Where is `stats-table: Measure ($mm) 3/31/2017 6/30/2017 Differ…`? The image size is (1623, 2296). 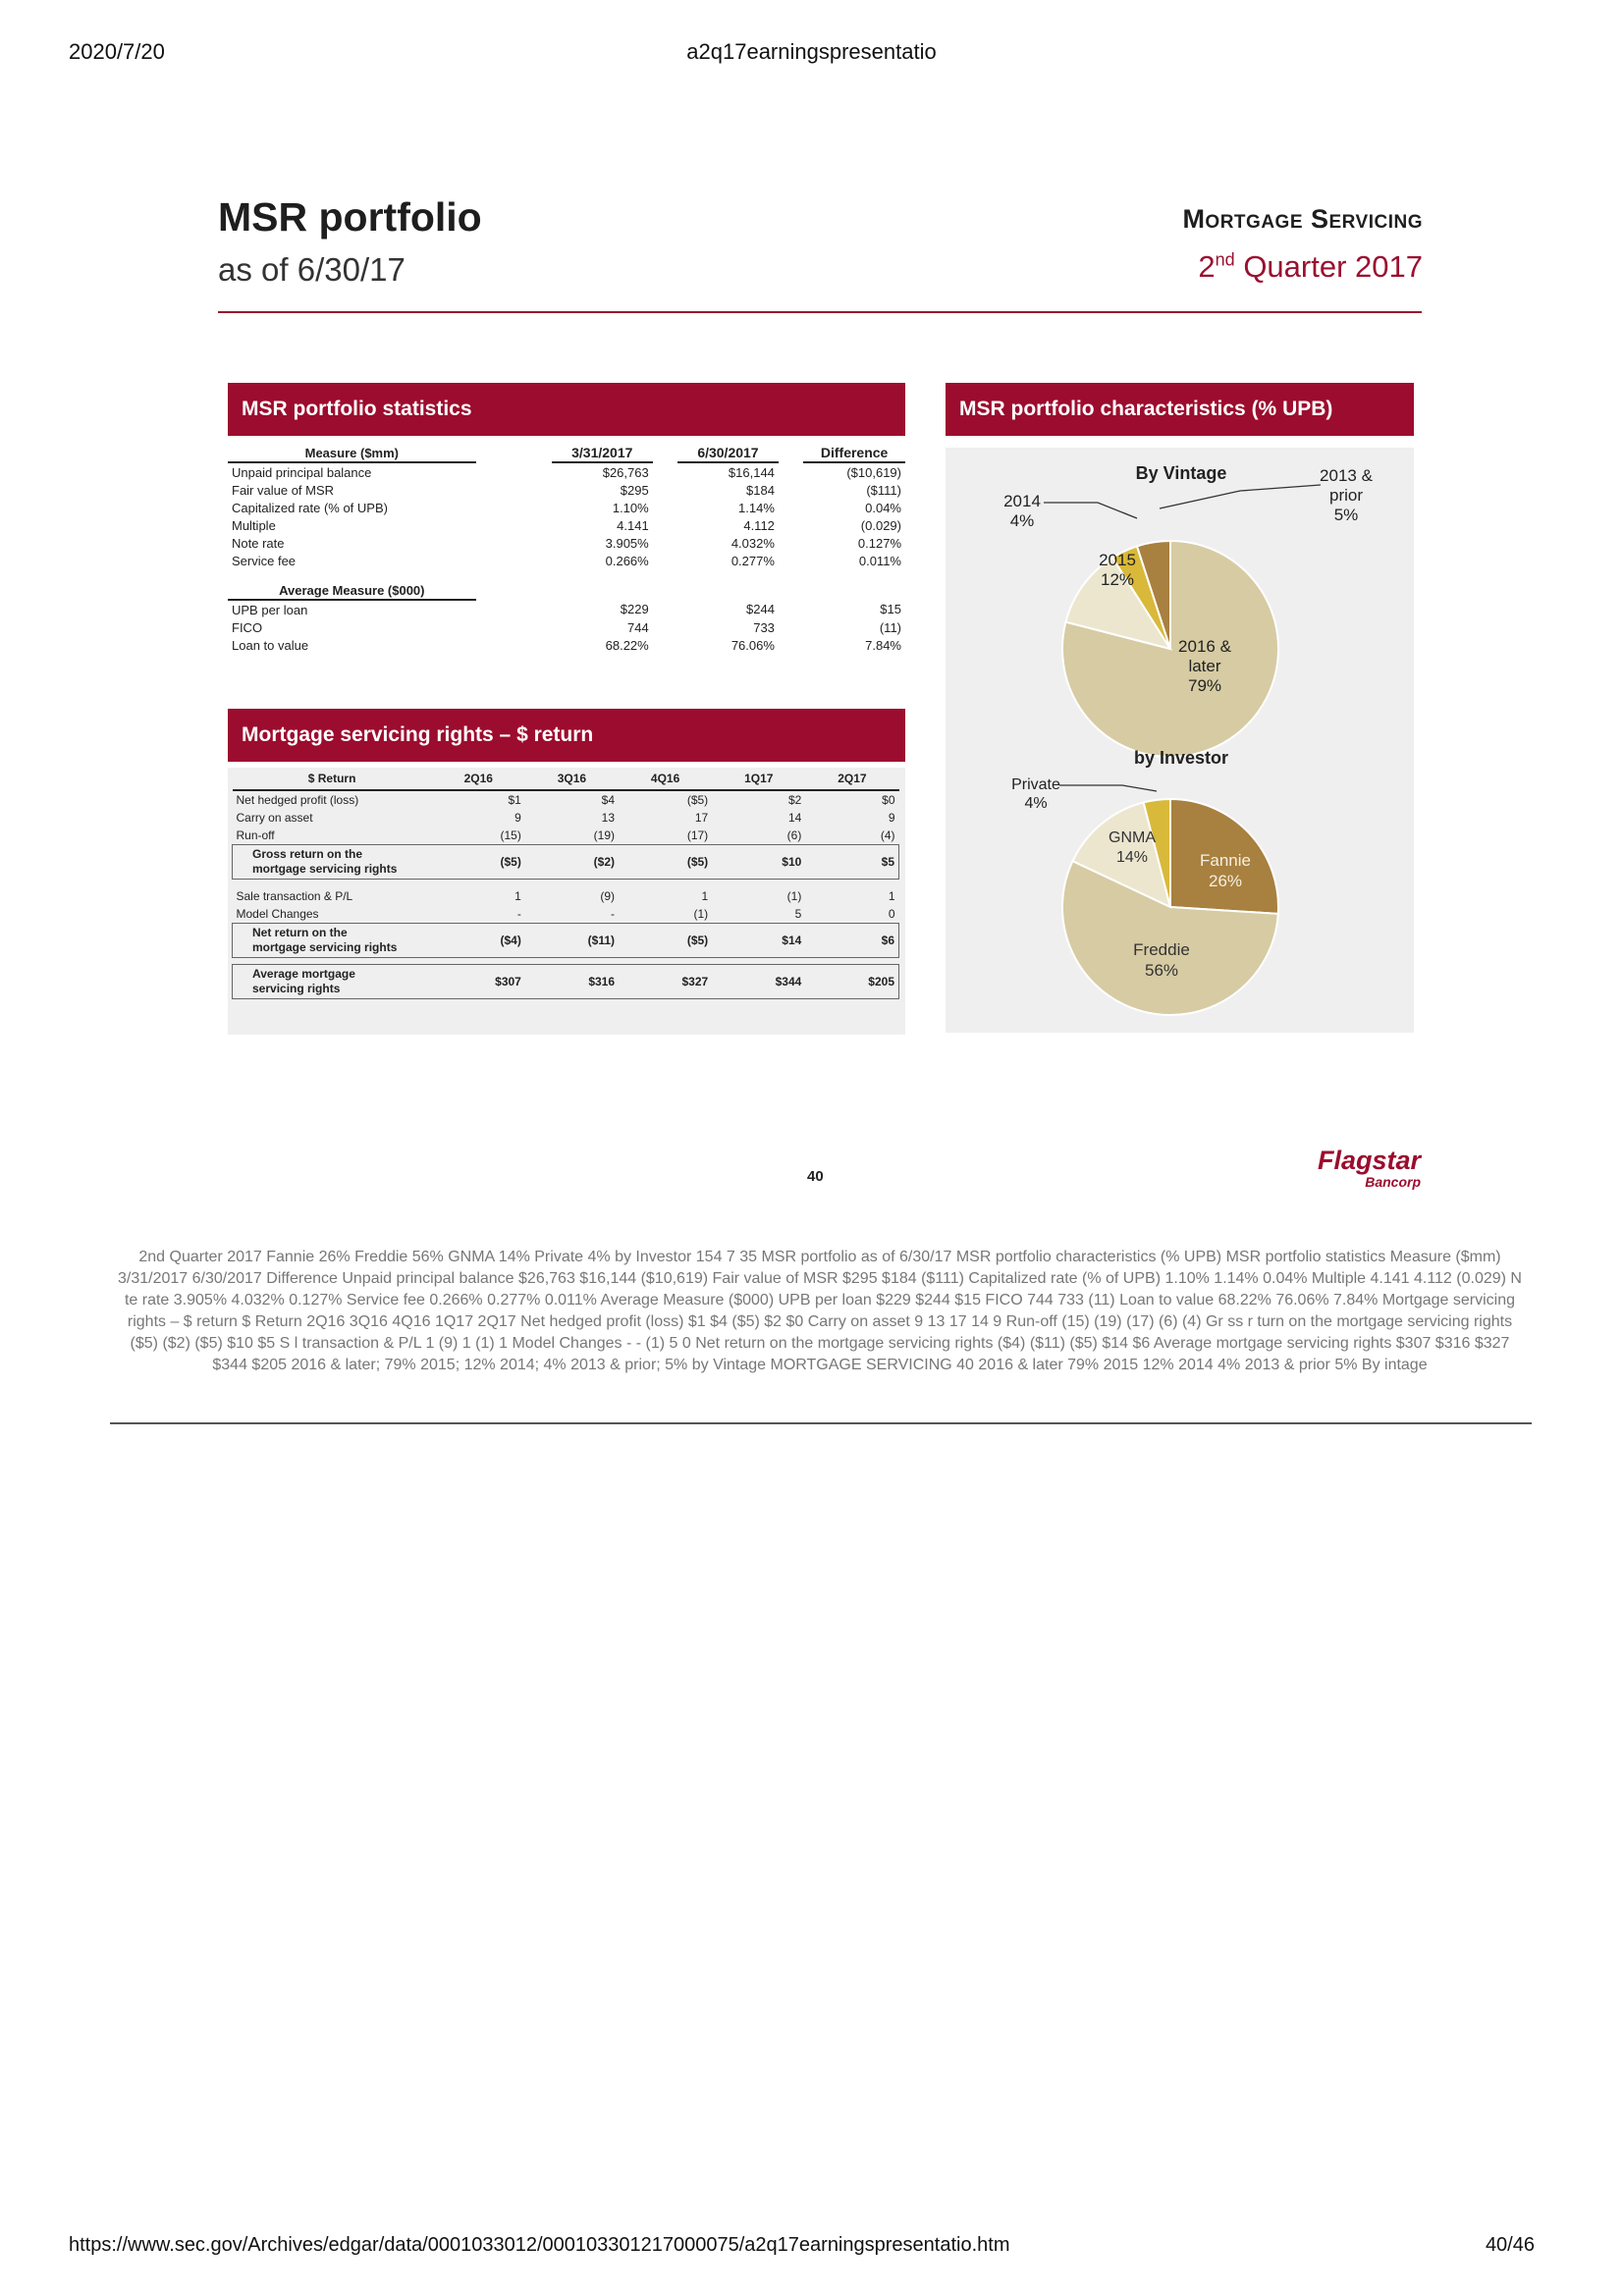
stats-table: Measure ($mm) 3/31/2017 6/30/2017 Differ… is located at coordinates (567, 549).